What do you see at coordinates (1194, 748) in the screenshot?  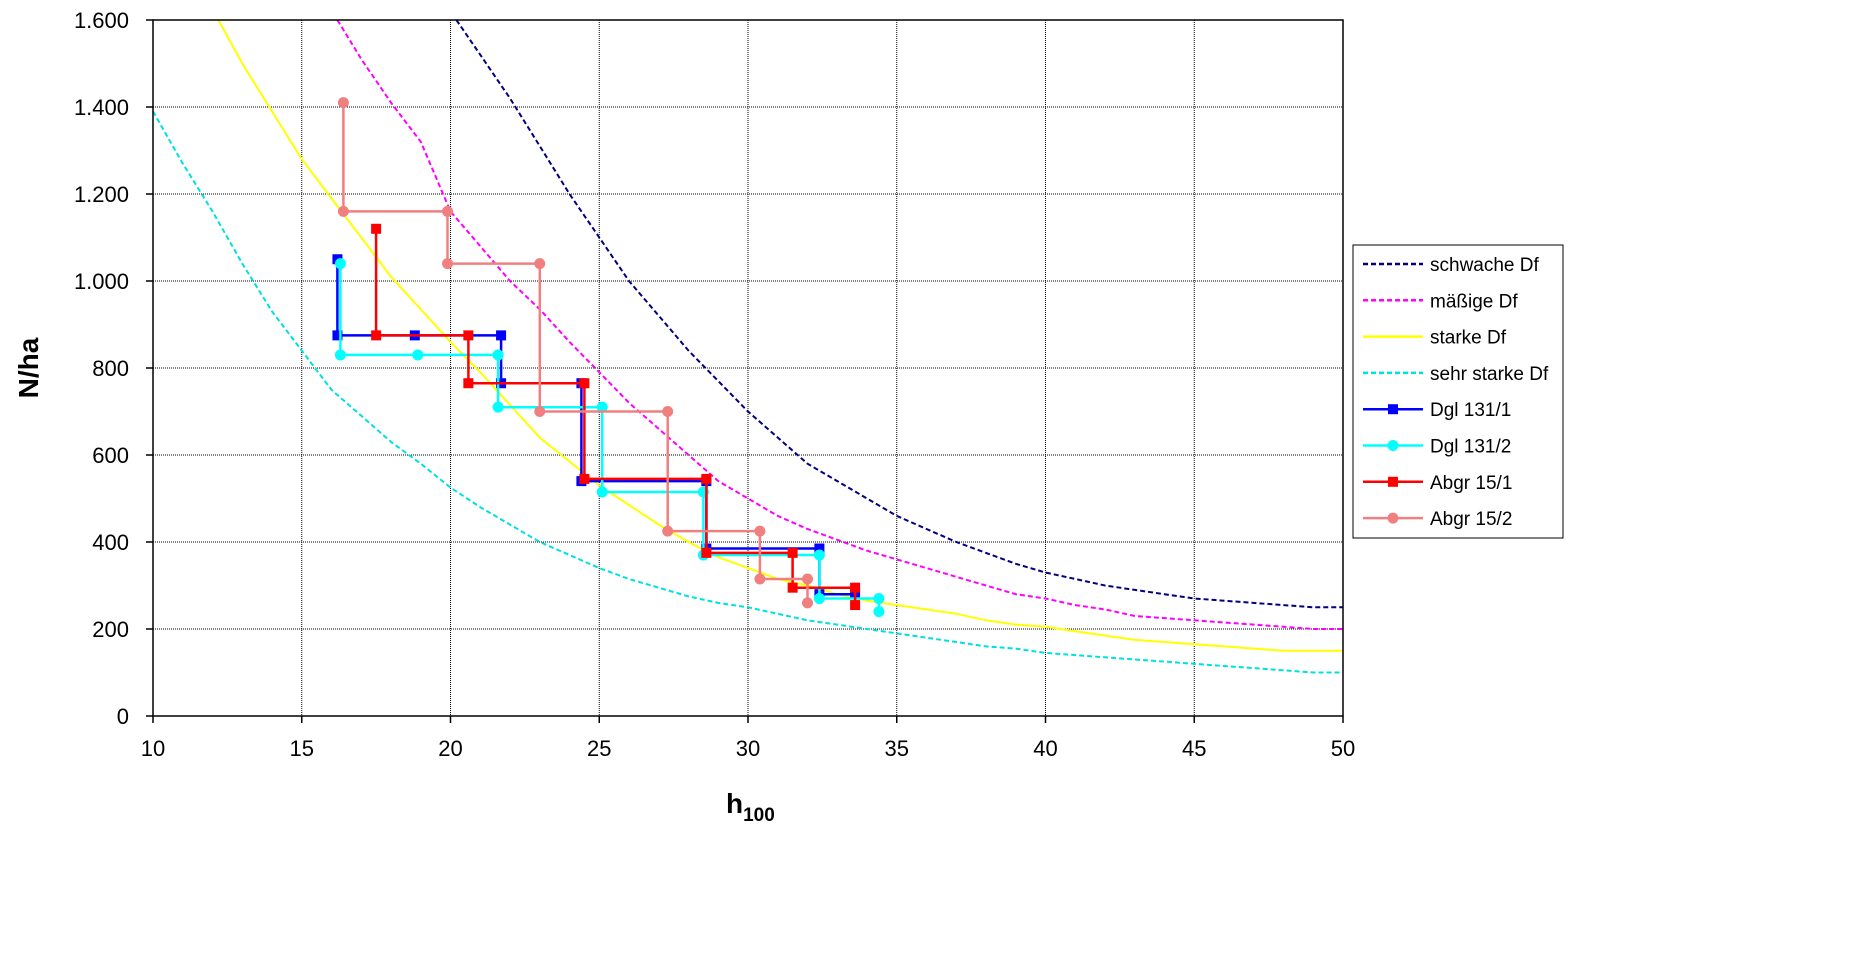 I see `x-tick-label: 45` at bounding box center [1194, 748].